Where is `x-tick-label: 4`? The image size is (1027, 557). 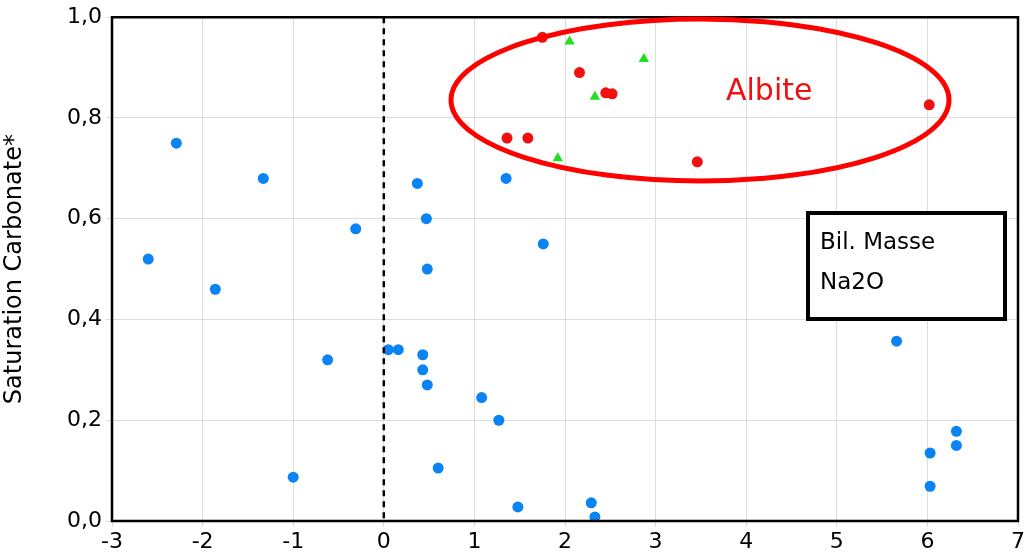
x-tick-label: 4 is located at coordinates (746, 540).